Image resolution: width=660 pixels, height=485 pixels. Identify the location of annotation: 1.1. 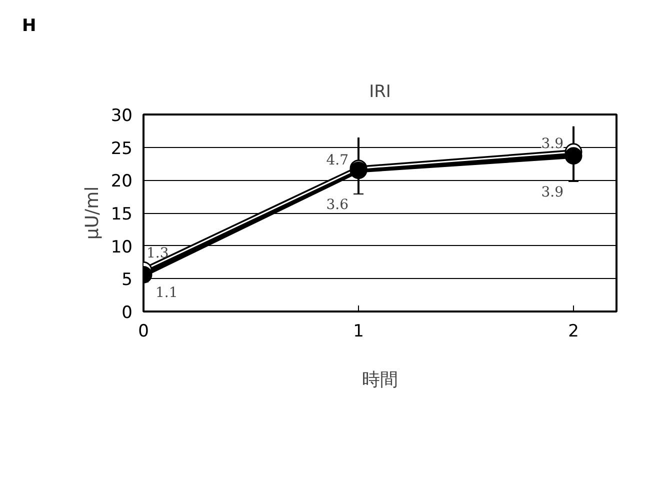
(167, 292).